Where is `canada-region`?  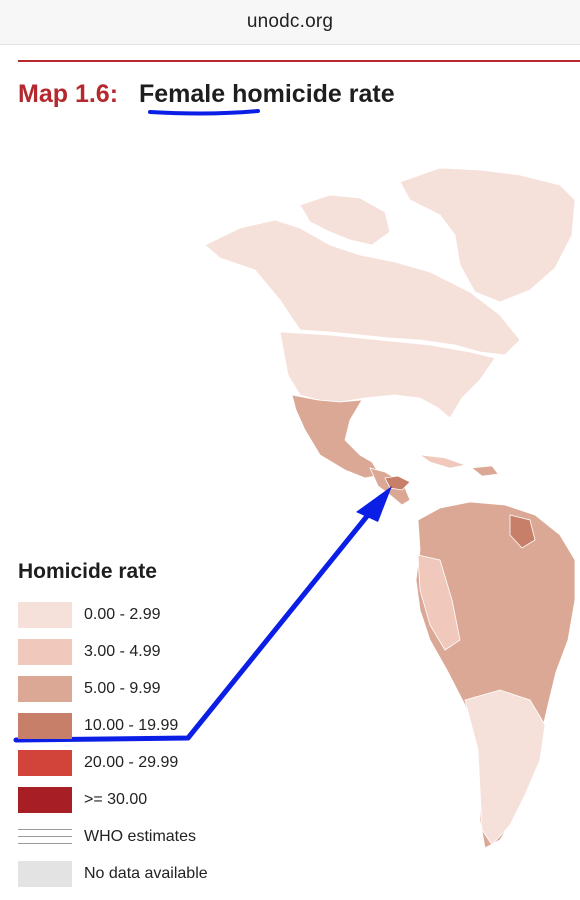
canada-region is located at coordinates (362, 287).